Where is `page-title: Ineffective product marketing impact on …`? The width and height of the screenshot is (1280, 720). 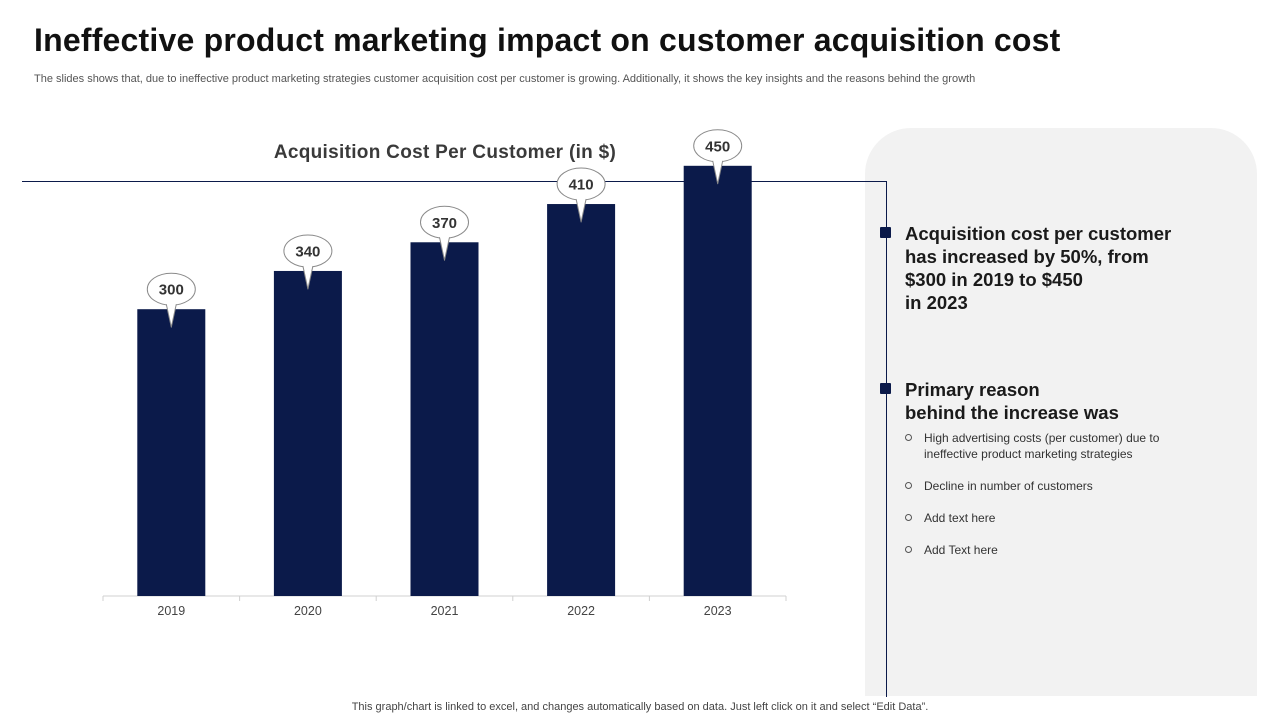
page-title: Ineffective product marketing impact on … is located at coordinates (547, 40).